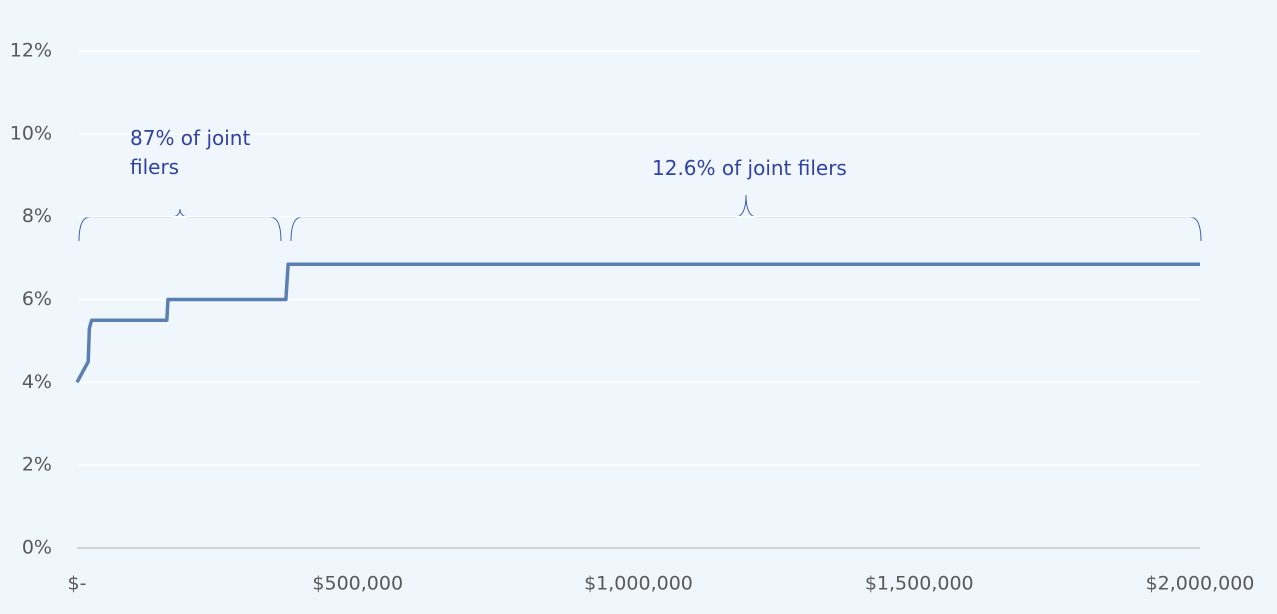 This screenshot has height=614, width=1277. Describe the element at coordinates (37, 382) in the screenshot. I see `y-tick-label: 4%` at that location.